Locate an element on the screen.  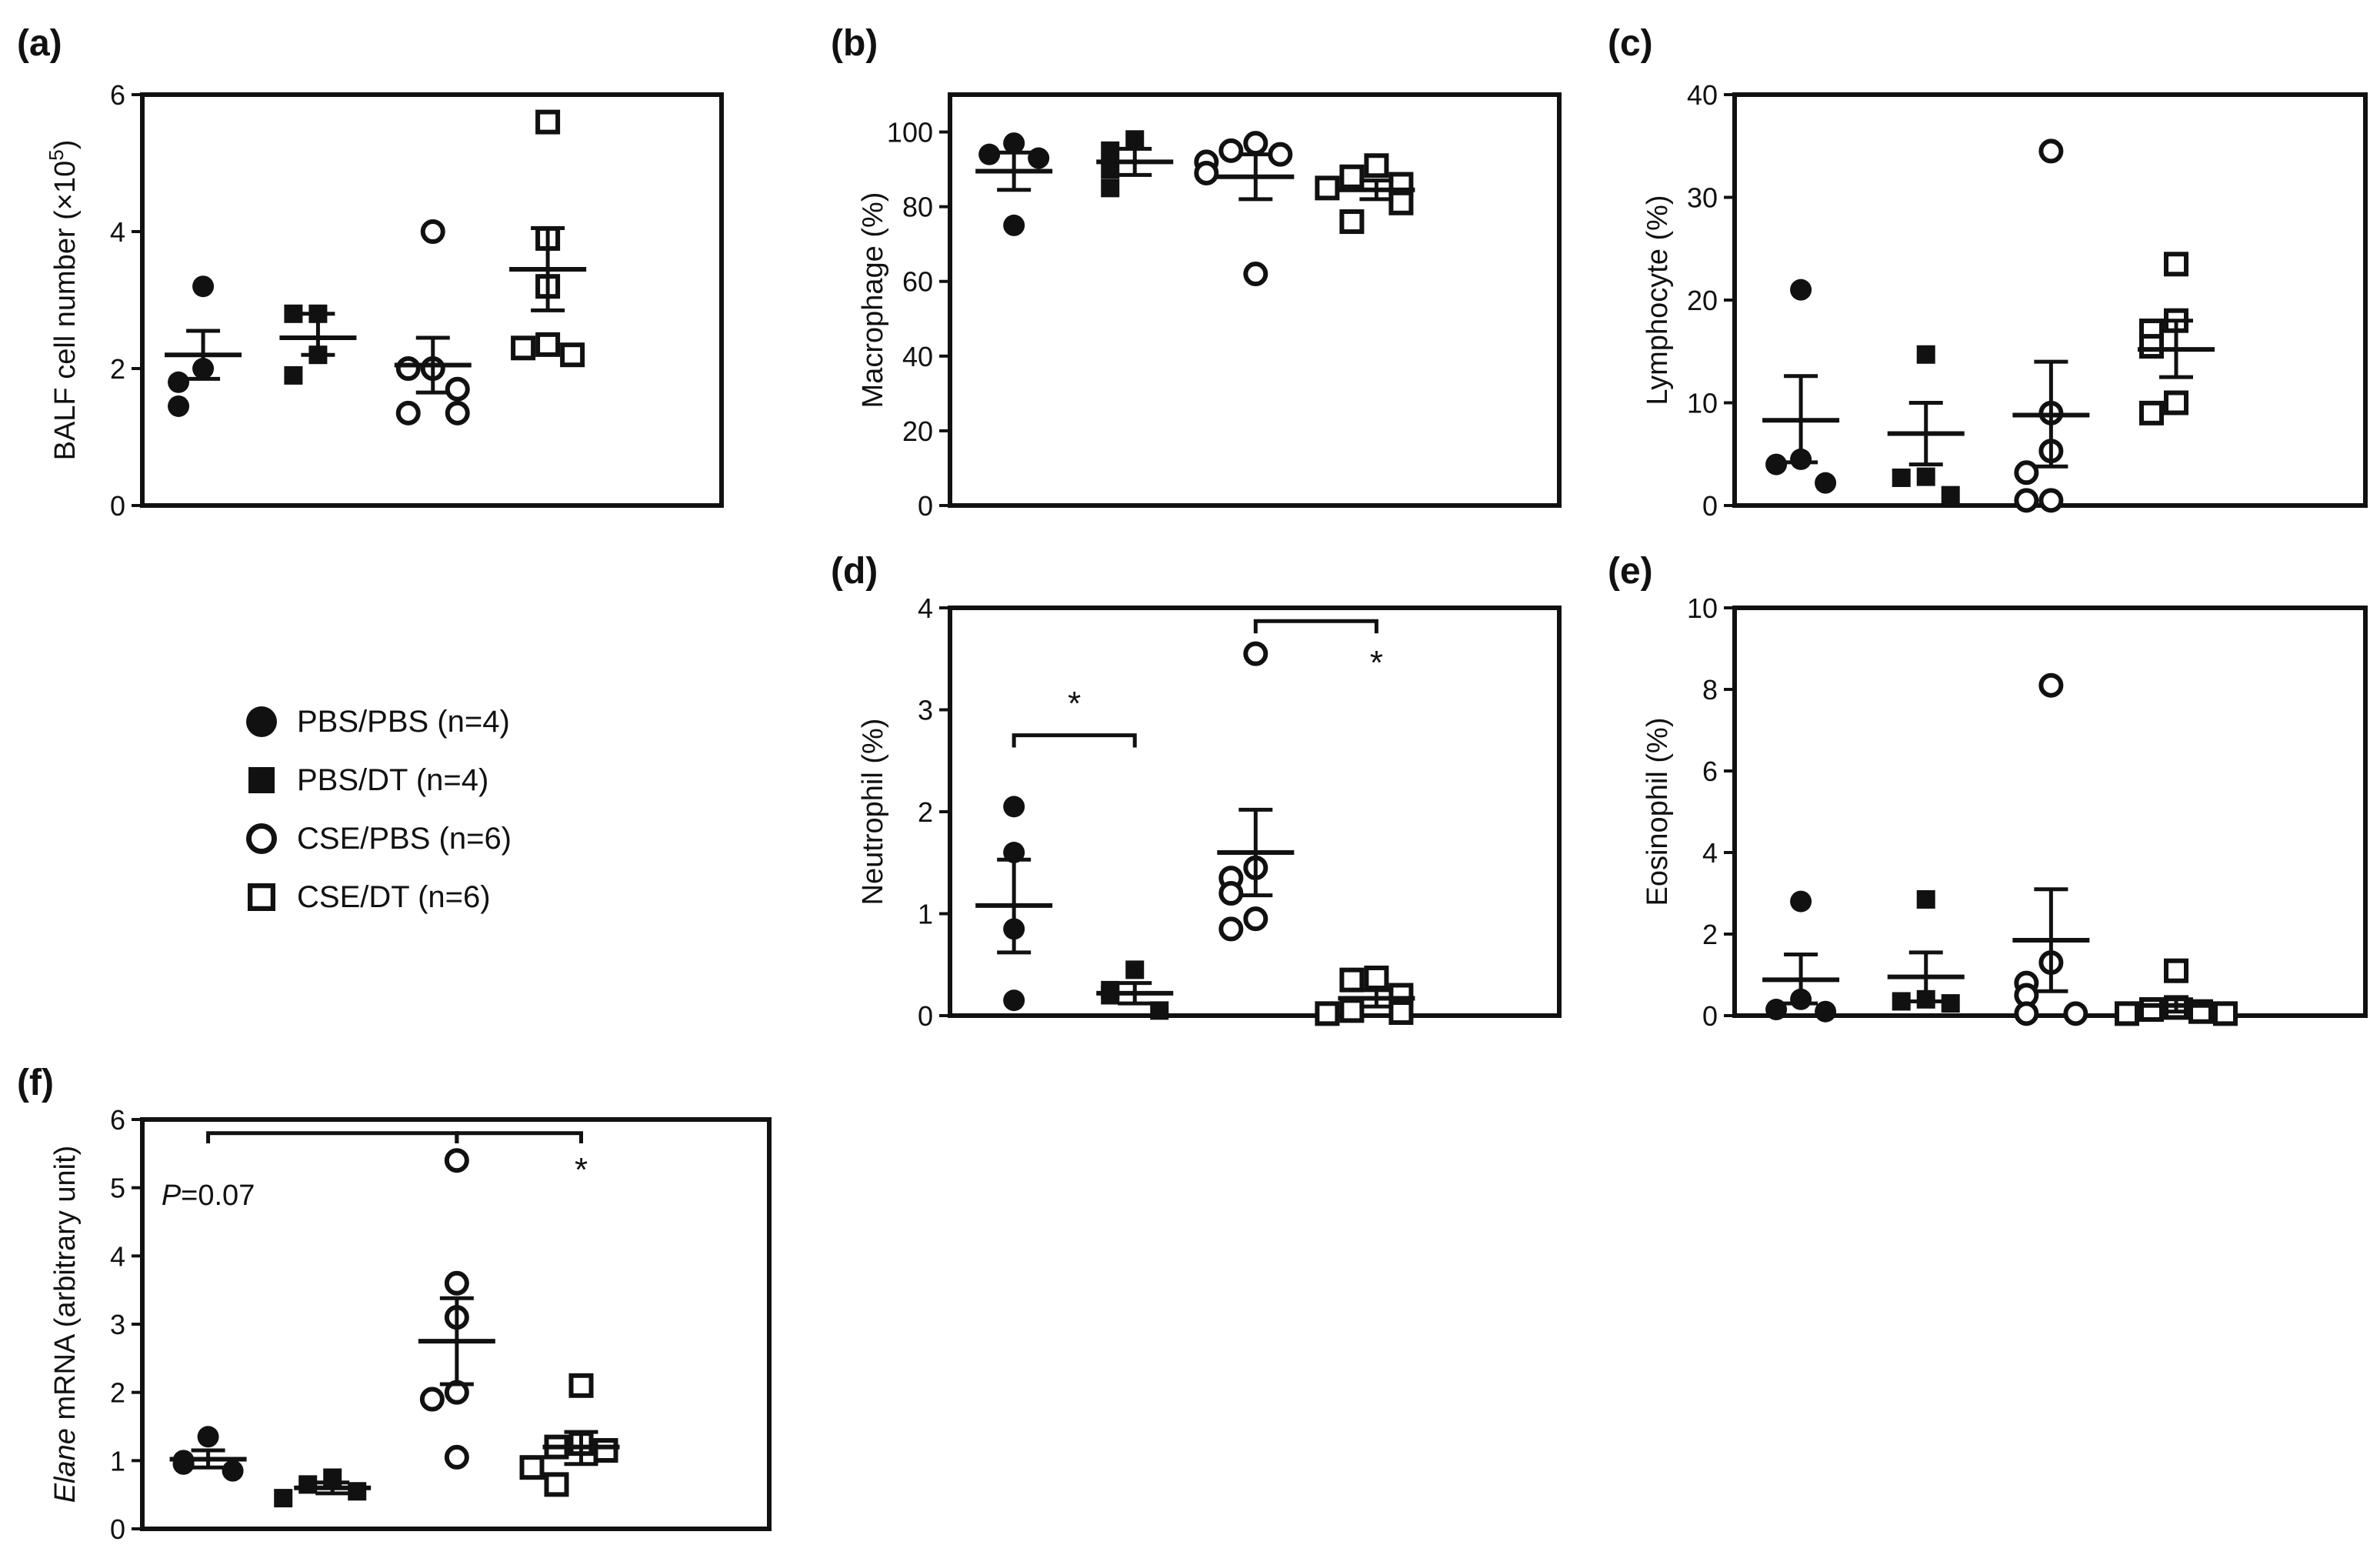
y-axis-label-part: ×10 is located at coordinates (66, 186).